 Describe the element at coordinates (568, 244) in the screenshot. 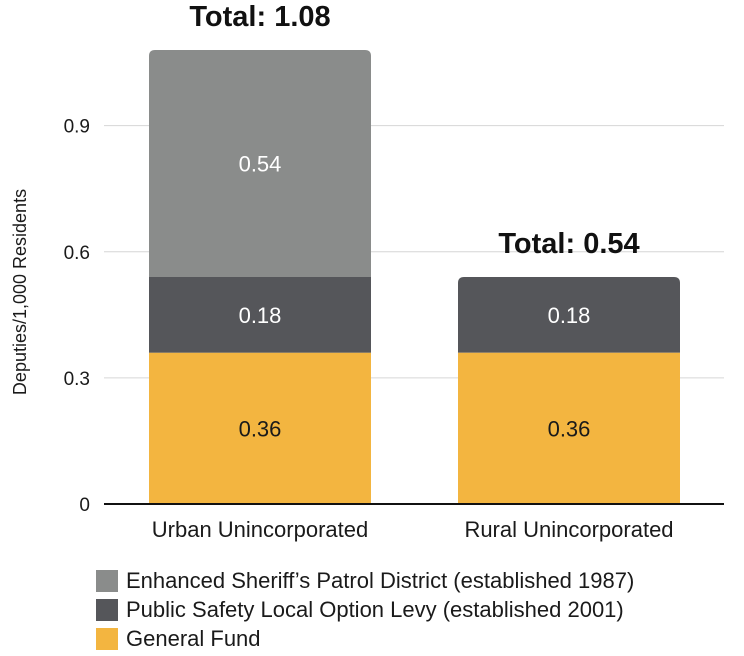

I see `bar-total-label: Total: 0.54` at that location.